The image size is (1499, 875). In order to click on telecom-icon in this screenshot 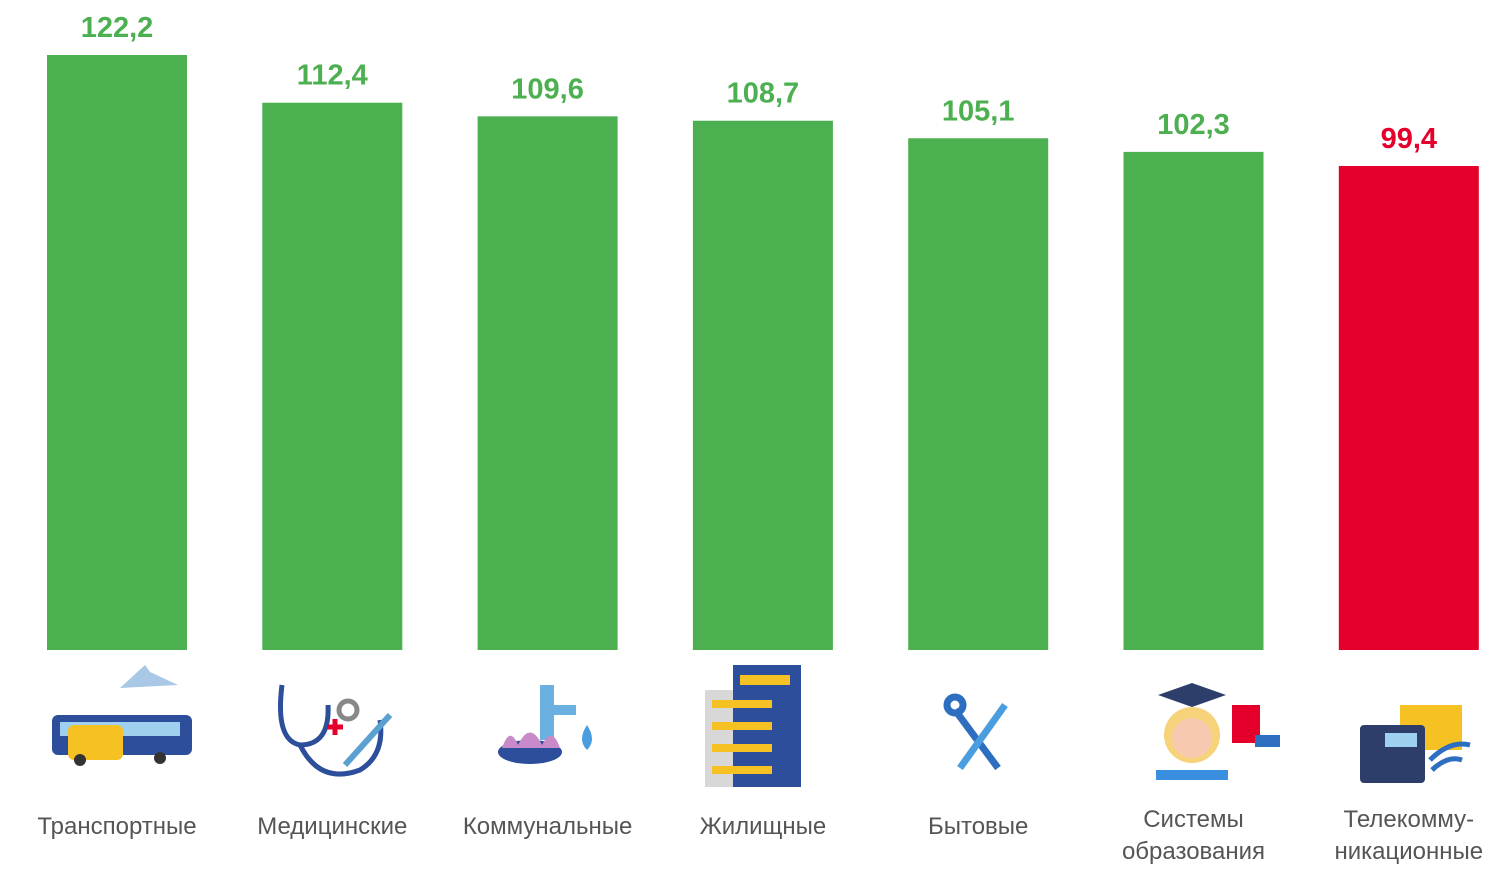, I will do `click(1415, 744)`.